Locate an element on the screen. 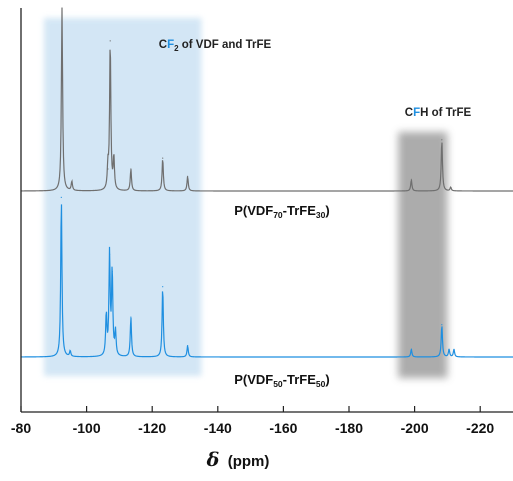 Image resolution: width=513 pixels, height=481 pixels. annot-rest: H of TrFE is located at coordinates (445, 113).